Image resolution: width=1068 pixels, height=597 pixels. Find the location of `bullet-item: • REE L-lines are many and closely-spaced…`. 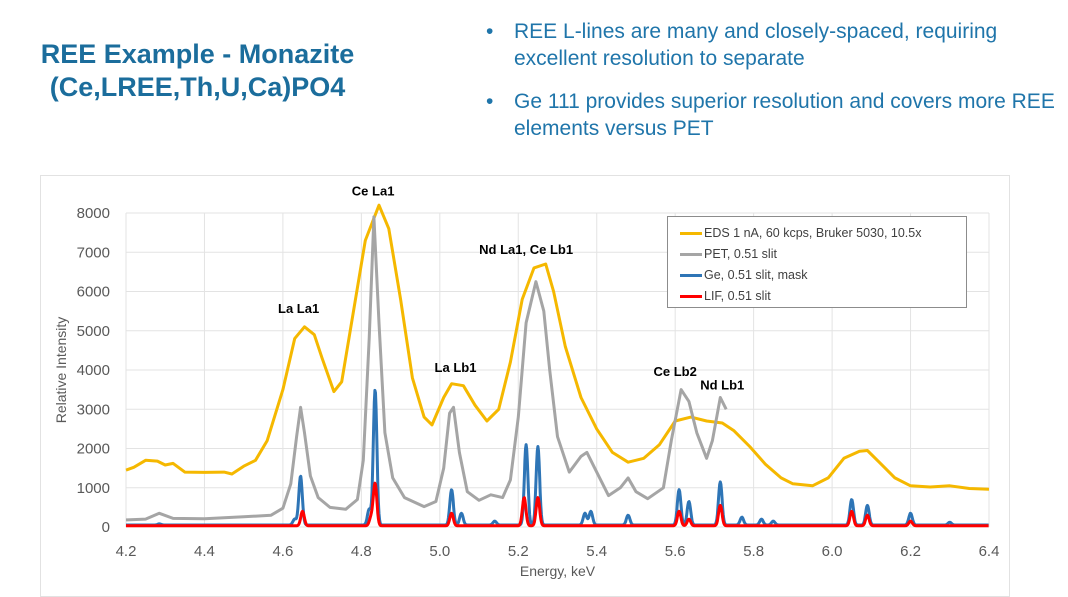

bullet-item: • REE L-lines are many and closely-spaced… is located at coordinates (742, 45).